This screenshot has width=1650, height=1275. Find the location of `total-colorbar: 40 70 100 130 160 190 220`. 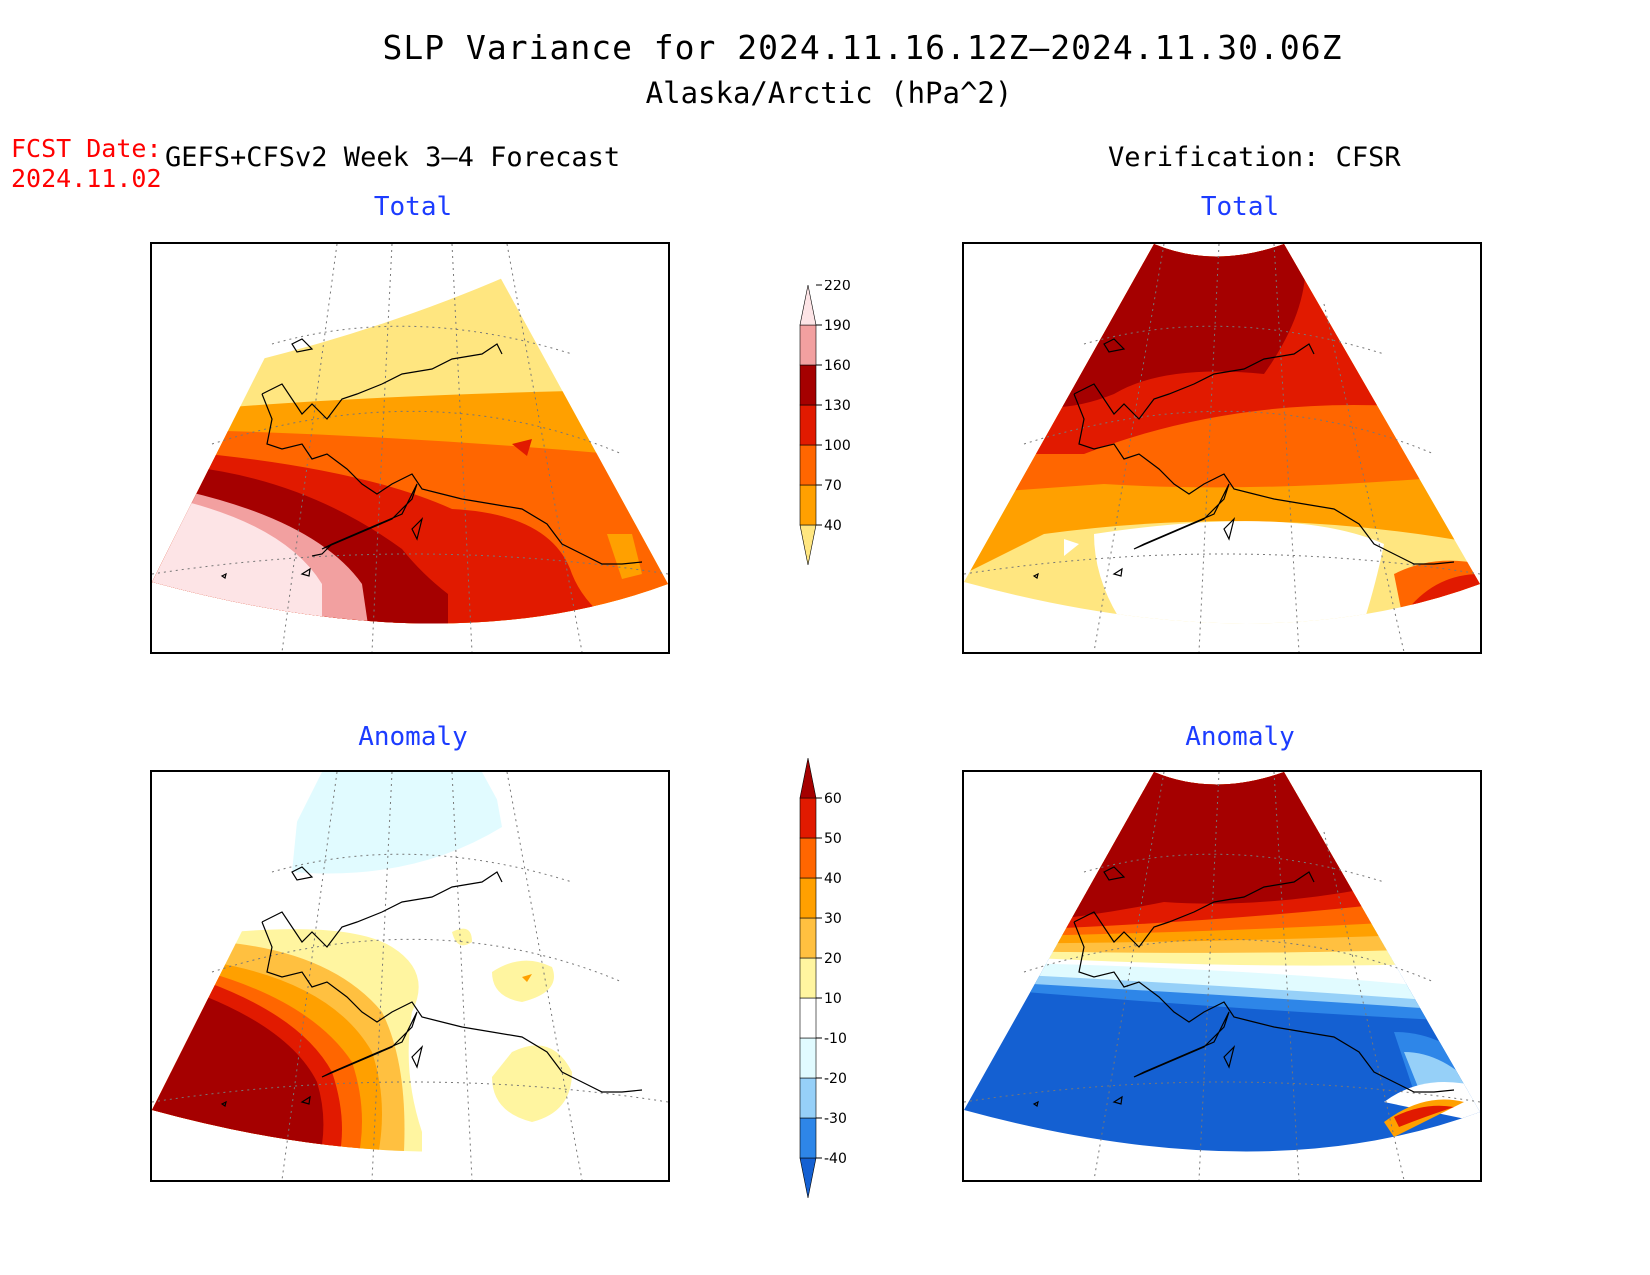

total-colorbar: 40 70 100 130 160 190 220 is located at coordinates (825, 423).